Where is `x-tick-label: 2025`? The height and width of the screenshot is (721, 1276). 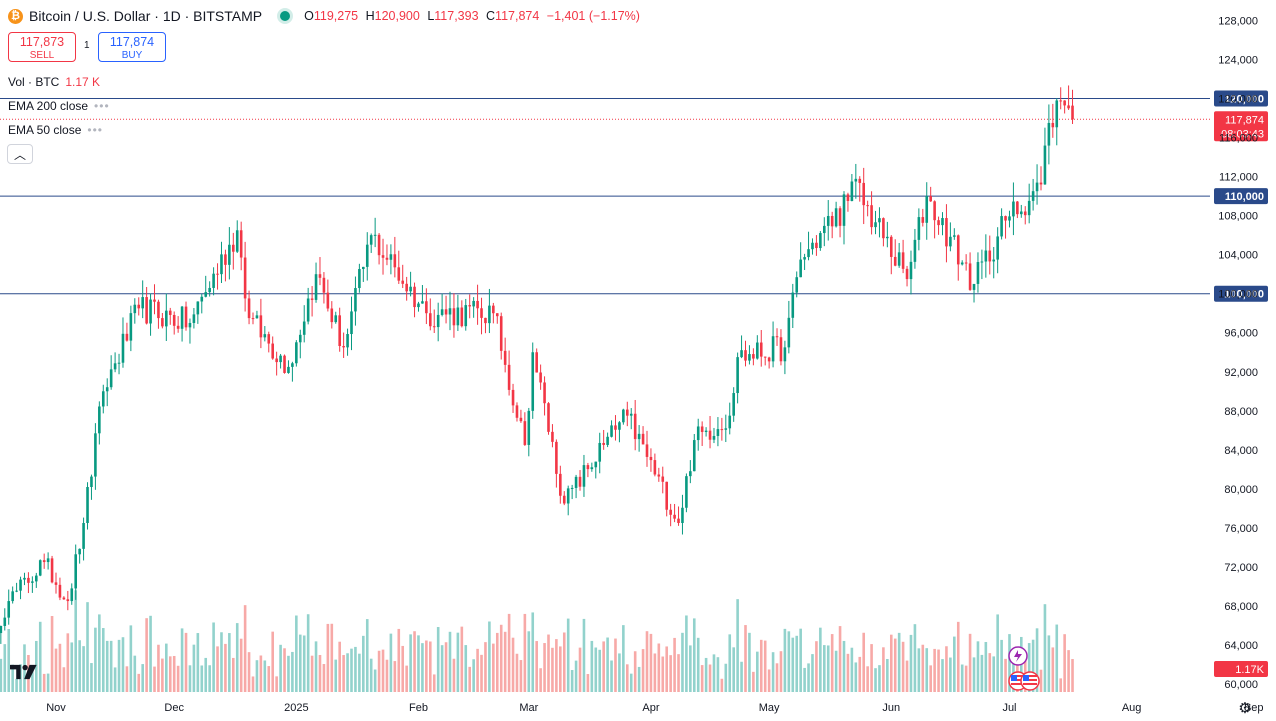 x-tick-label: 2025 is located at coordinates (296, 708).